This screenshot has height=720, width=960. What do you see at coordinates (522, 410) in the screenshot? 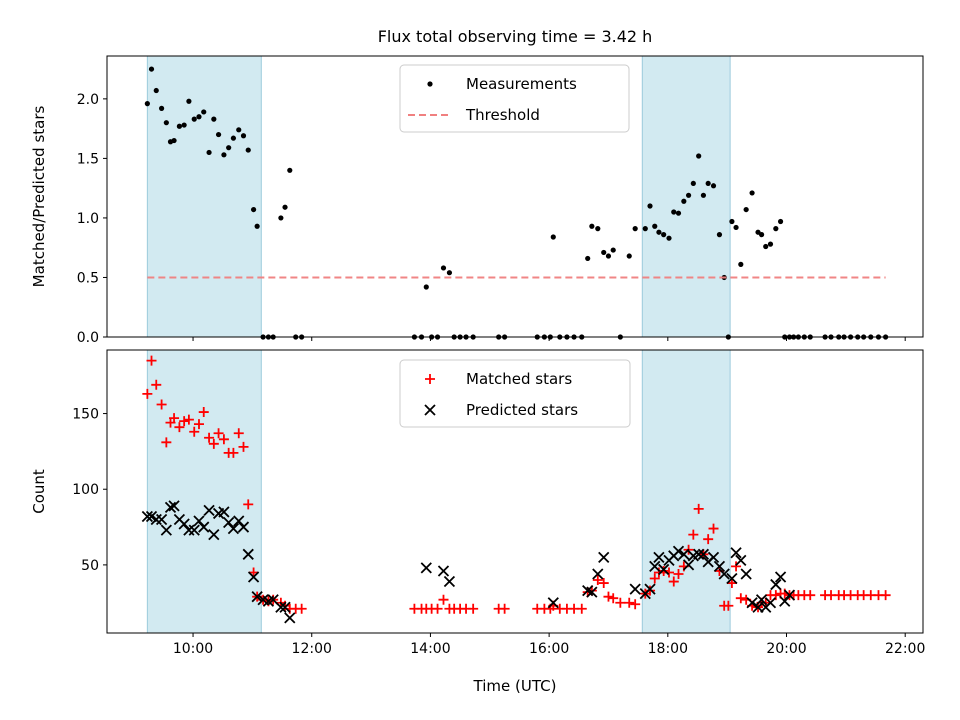
I see `legend-label: Predicted stars` at bounding box center [522, 410].